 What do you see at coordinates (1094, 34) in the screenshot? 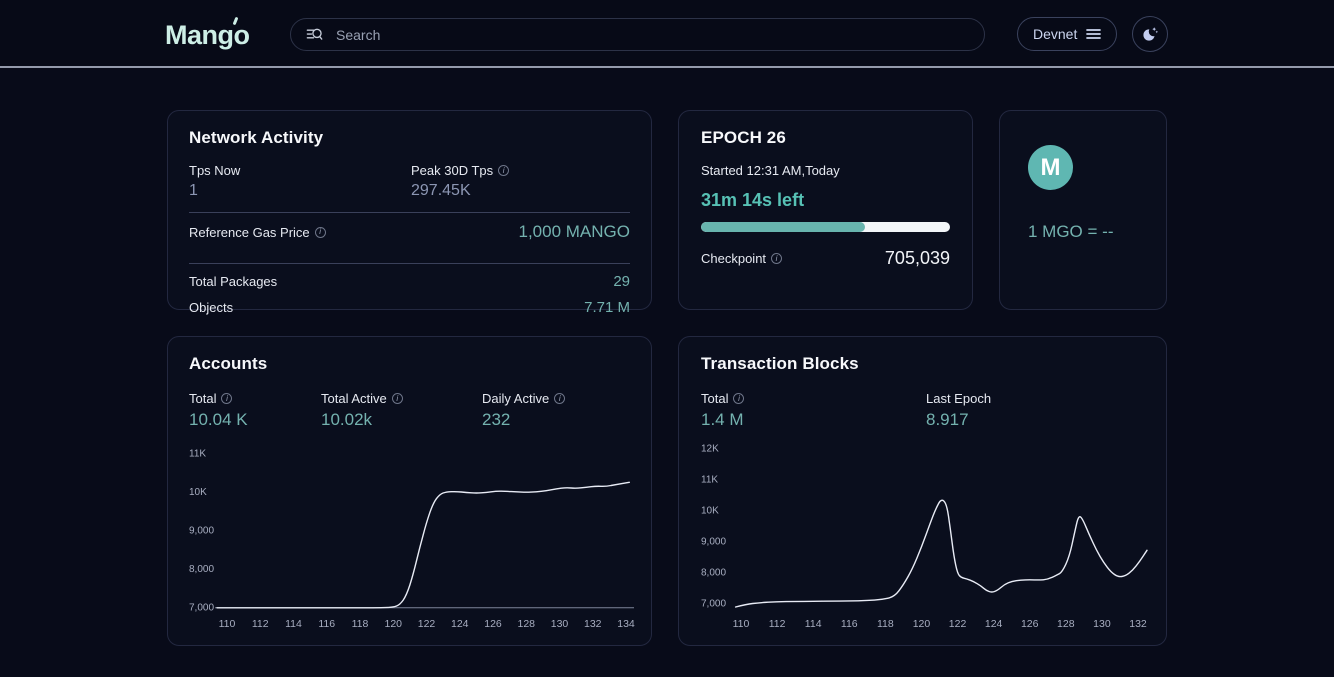
I see `hamburger-icon` at bounding box center [1094, 34].